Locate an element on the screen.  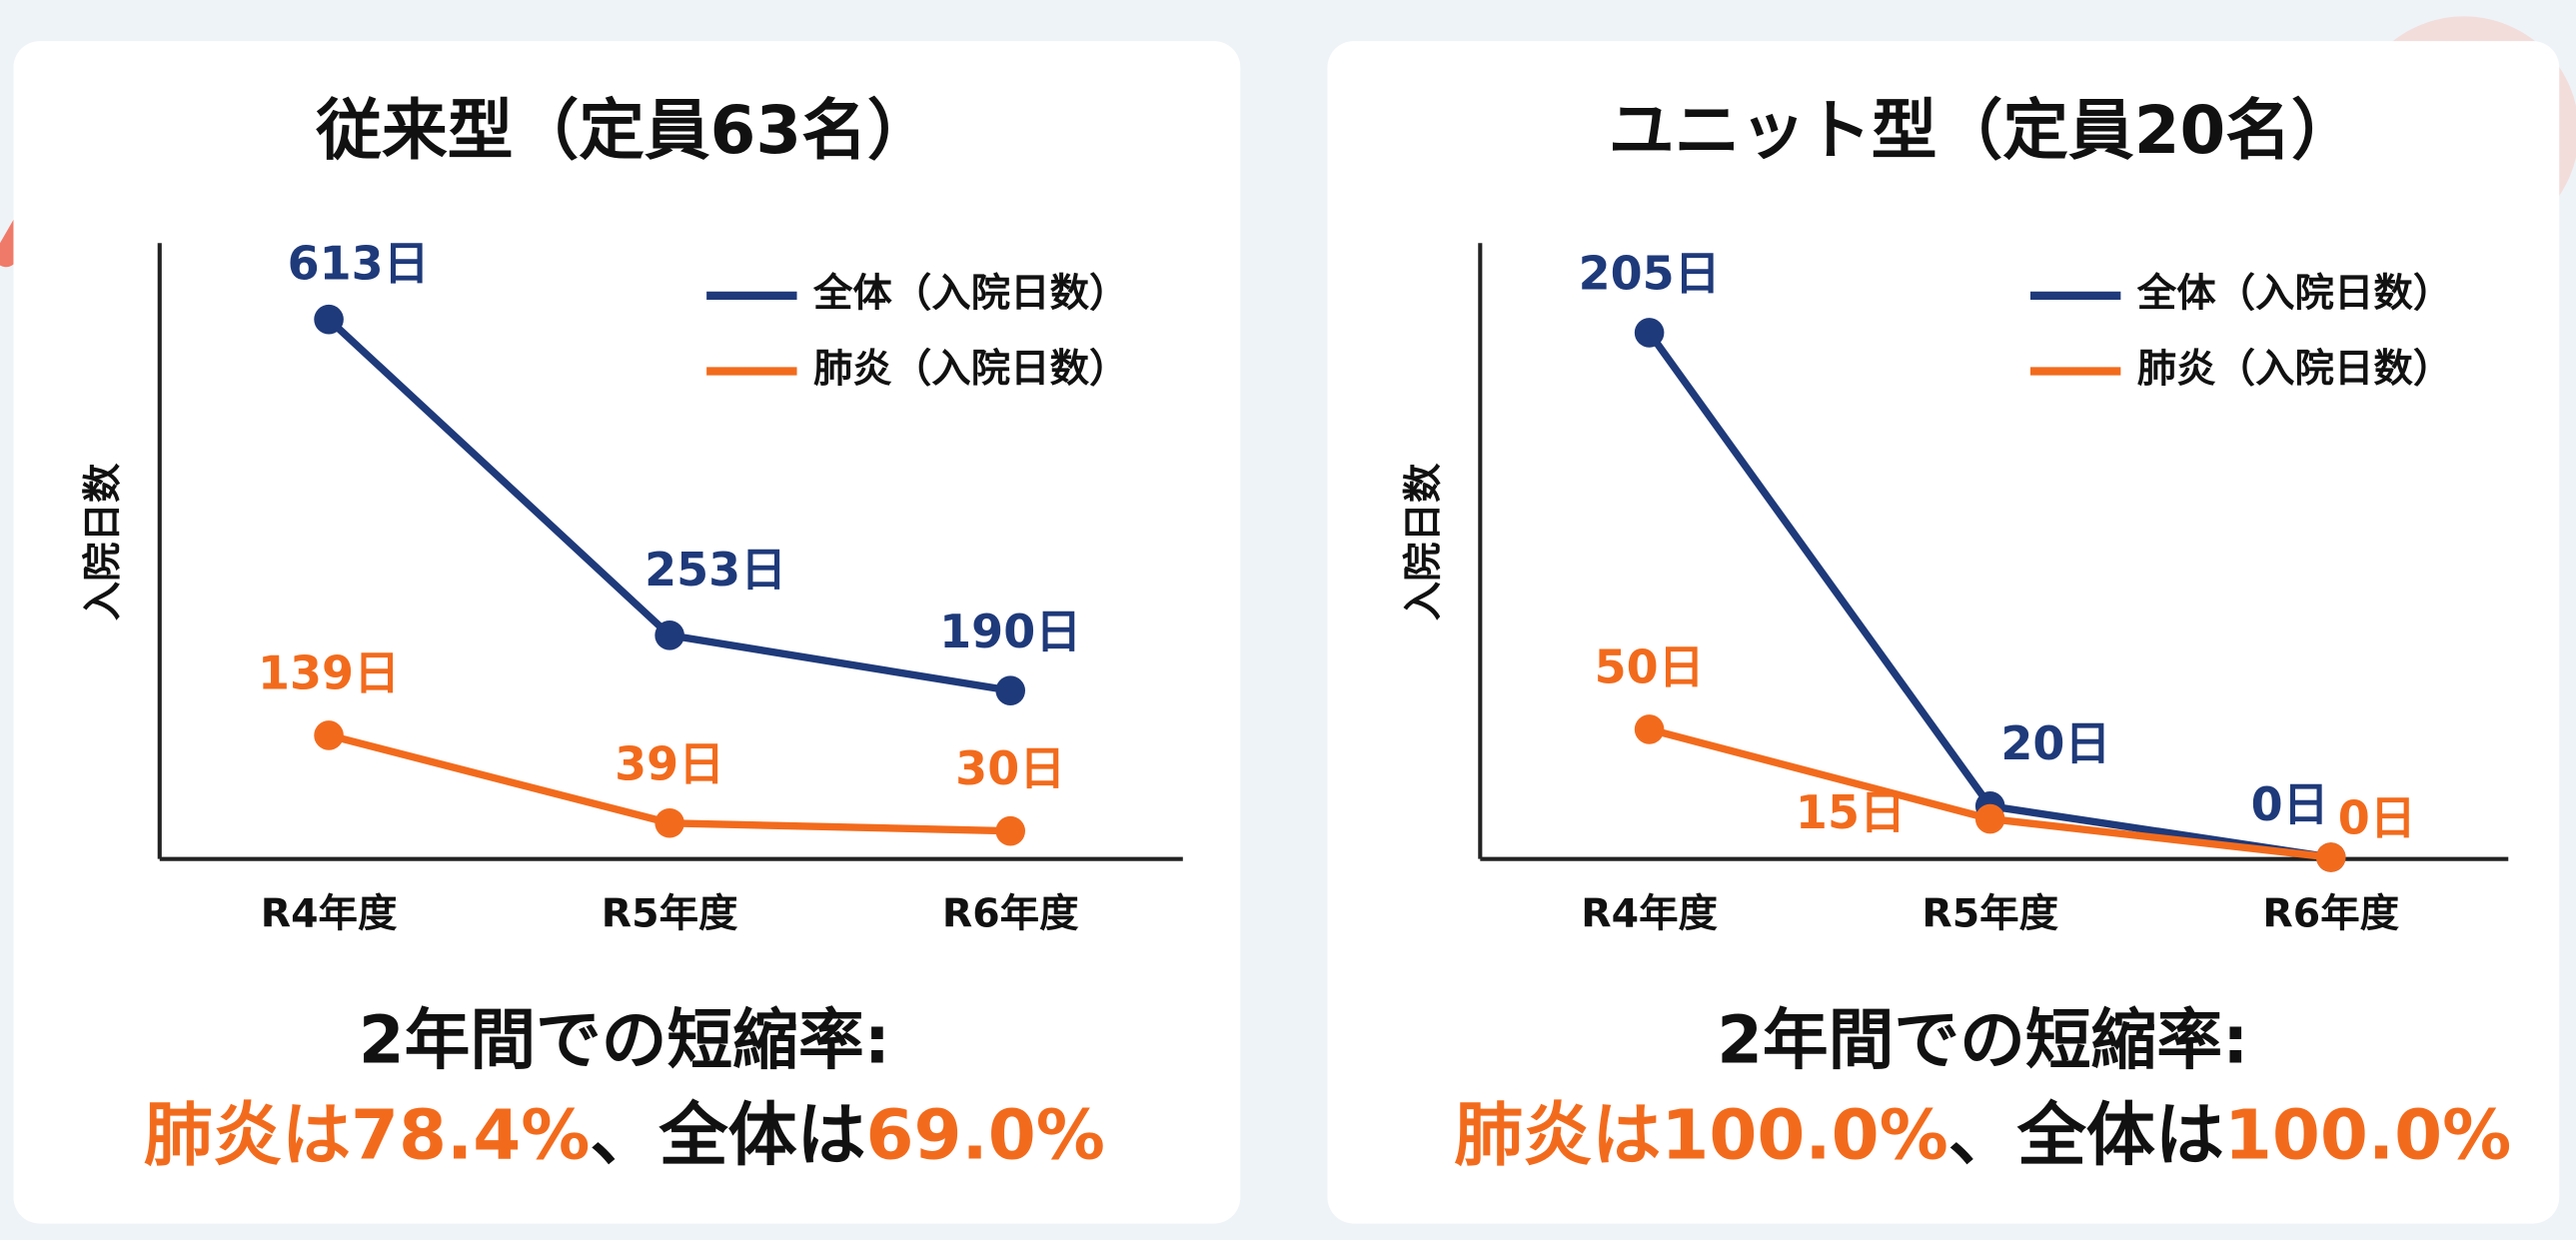
data-label: 190日 is located at coordinates (1010, 631).